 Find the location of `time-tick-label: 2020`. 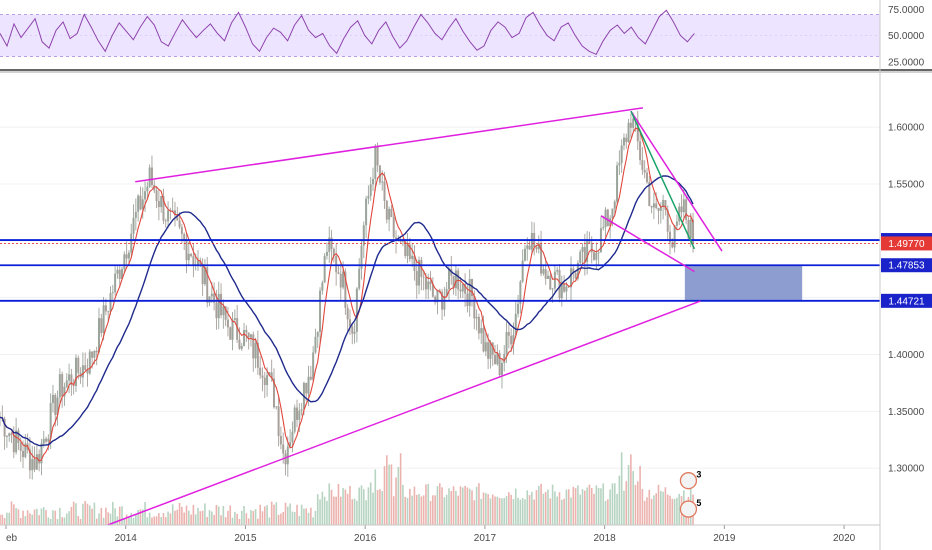

time-tick-label: 2020 is located at coordinates (844, 538).